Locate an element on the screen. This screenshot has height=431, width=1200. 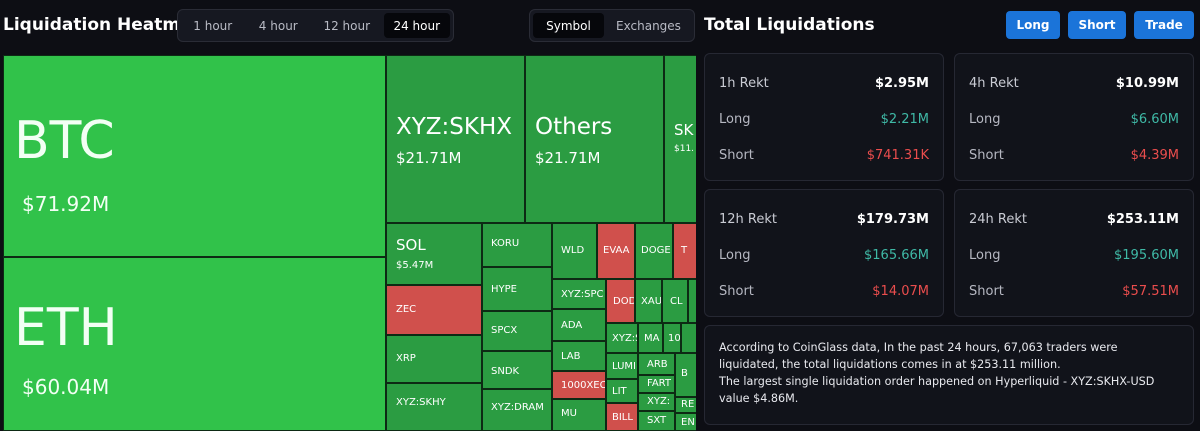
long-button: Long is located at coordinates (1033, 25).